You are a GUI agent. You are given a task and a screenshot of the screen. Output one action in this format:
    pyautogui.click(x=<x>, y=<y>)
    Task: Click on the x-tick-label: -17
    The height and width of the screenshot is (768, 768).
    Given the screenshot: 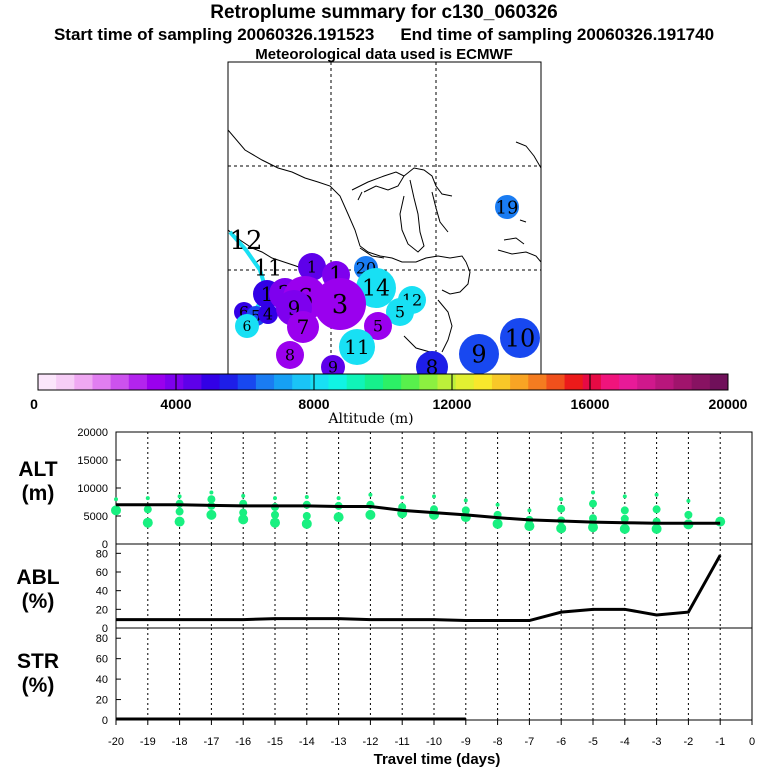 What is the action you would take?
    pyautogui.click(x=211, y=742)
    